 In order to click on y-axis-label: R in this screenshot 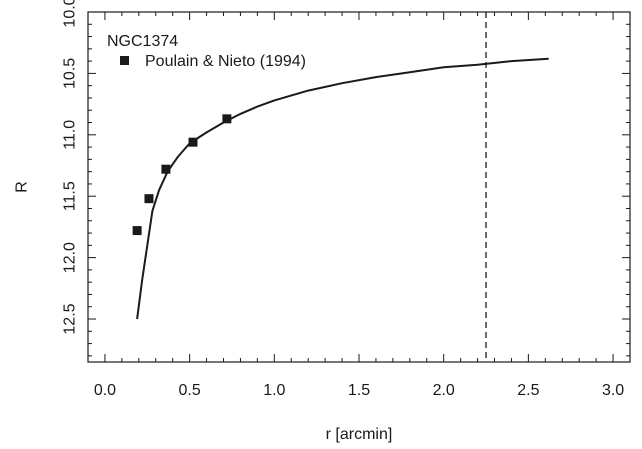, I will do `click(22, 187)`.